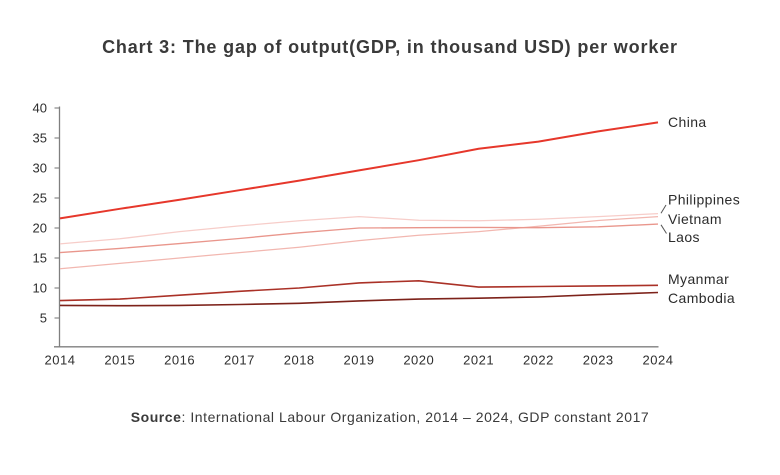  Describe the element at coordinates (40, 168) in the screenshot. I see `svg-text: 30` at that location.